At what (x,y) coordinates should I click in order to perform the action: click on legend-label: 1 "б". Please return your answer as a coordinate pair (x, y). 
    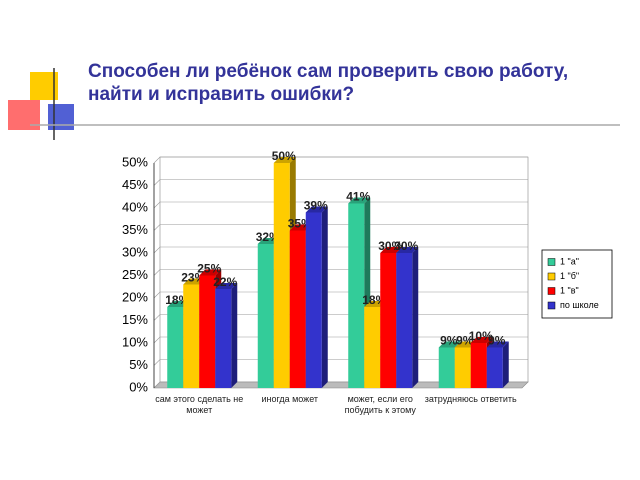
    Looking at the image, I should click on (569, 276).